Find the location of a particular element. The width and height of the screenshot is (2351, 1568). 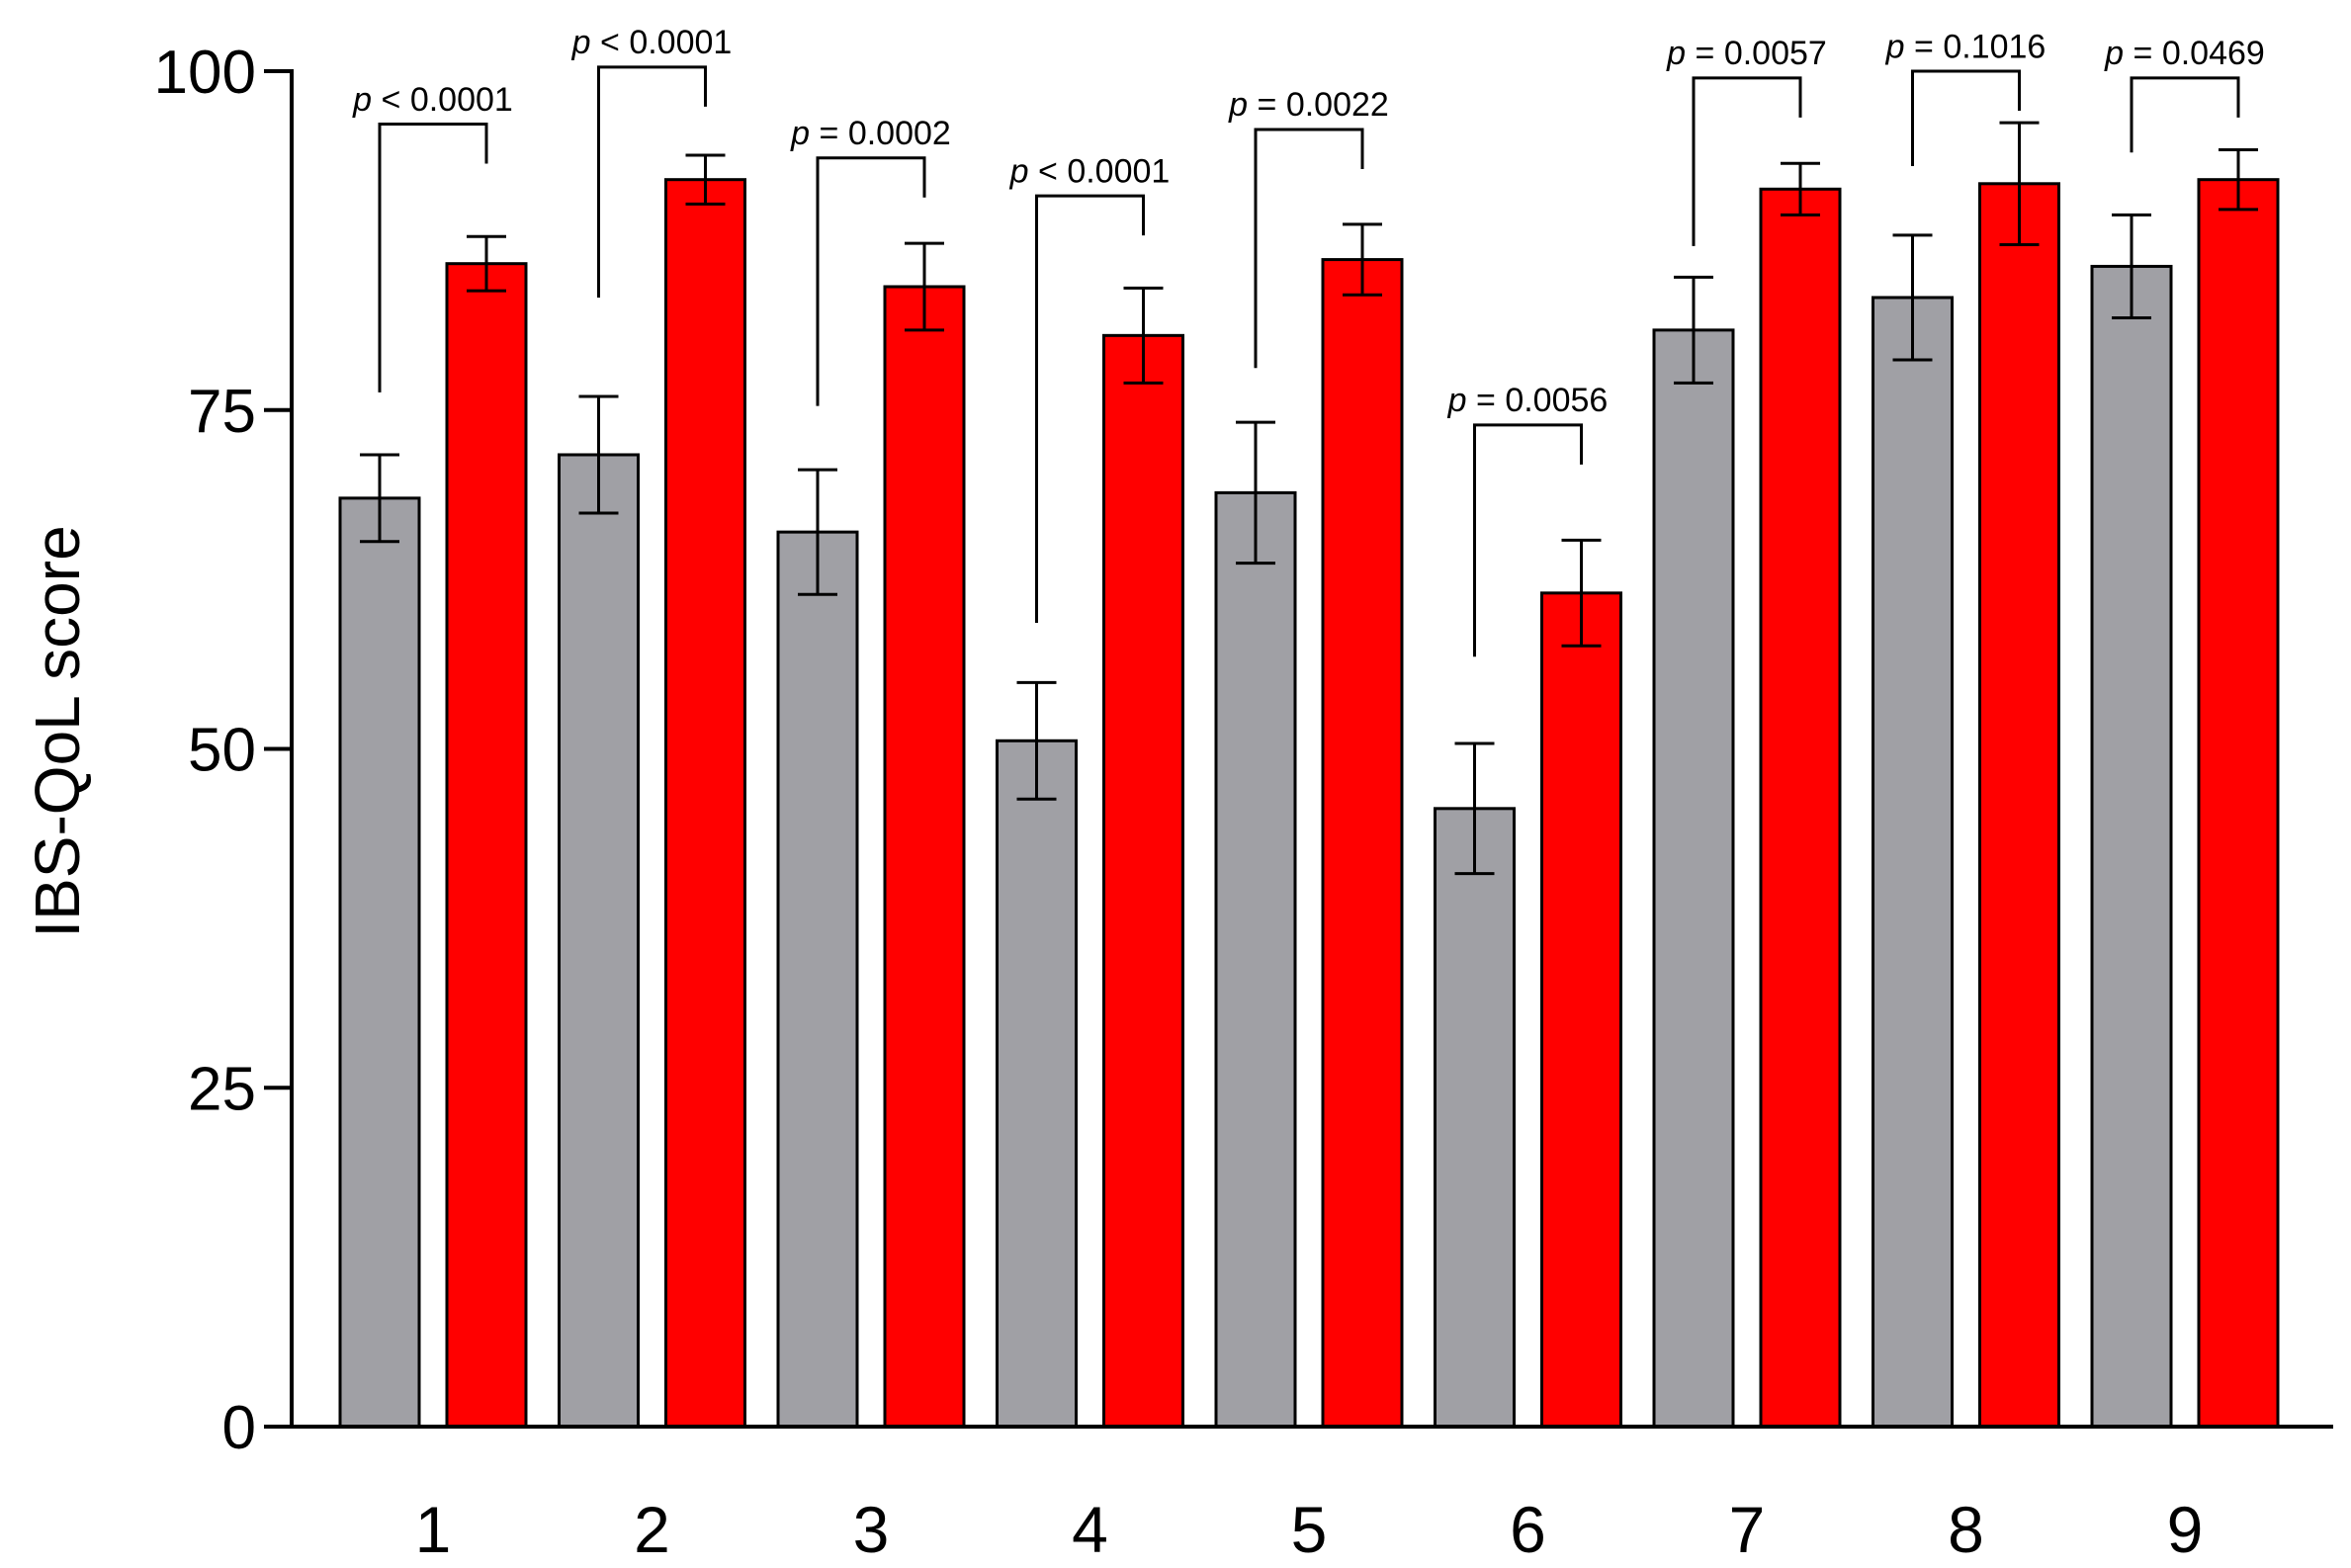

p-value-label-8: p = 0.1016 is located at coordinates (1965, 46).